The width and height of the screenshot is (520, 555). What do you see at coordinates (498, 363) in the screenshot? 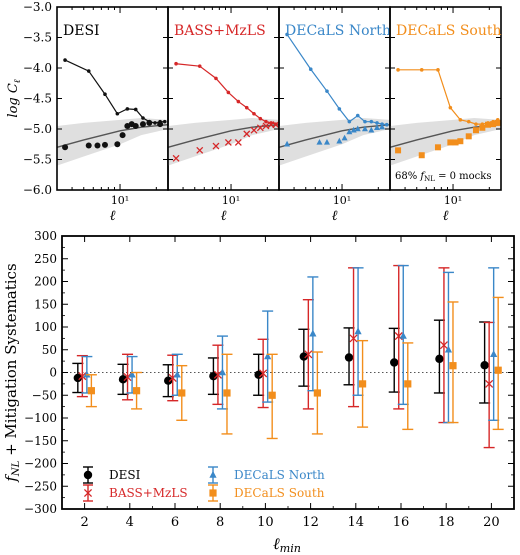
I see `errorbar` at bounding box center [498, 363].